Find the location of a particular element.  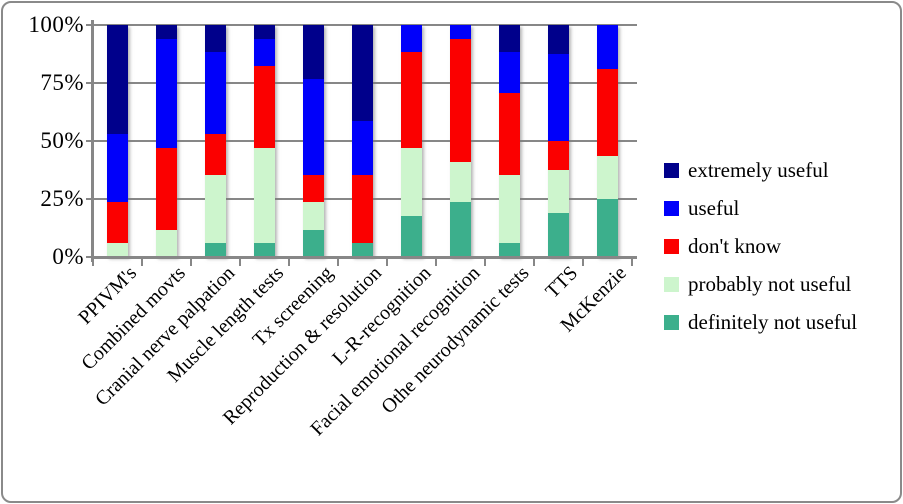

legend-swatch-definitely-not-useful is located at coordinates (671, 322).